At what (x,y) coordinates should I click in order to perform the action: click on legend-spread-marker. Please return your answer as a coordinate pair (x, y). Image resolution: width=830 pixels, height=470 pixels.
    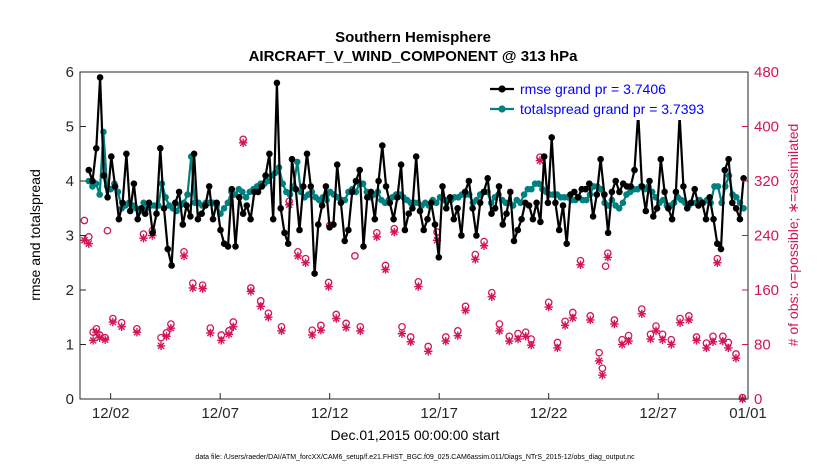
    Looking at the image, I should click on (502, 109).